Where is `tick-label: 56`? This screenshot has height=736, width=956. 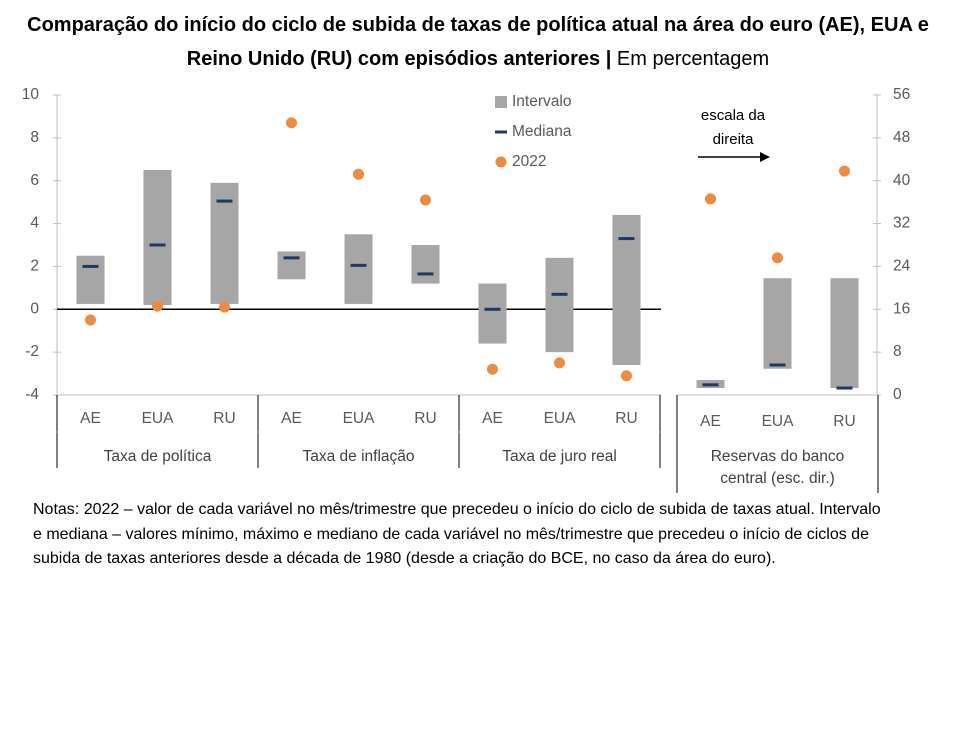 tick-label: 56 is located at coordinates (901, 94).